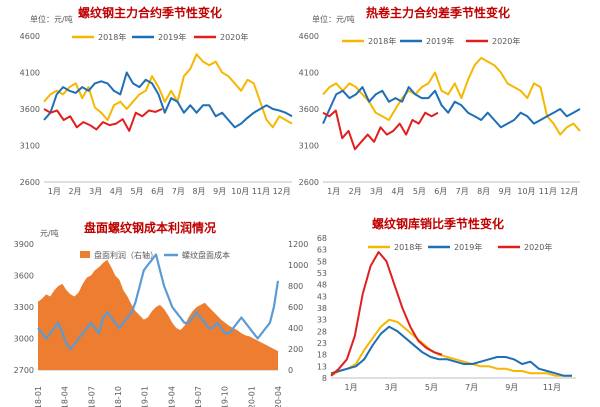  What do you see at coordinates (322, 296) in the screenshot?
I see `y-tick-label: 43` at bounding box center [322, 296].